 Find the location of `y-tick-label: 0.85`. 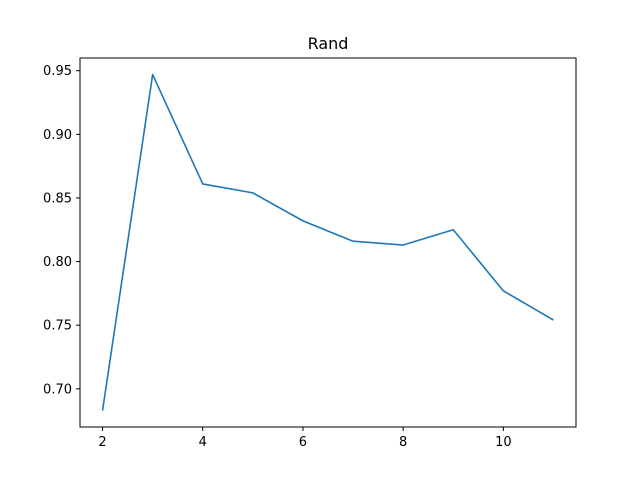

y-tick-label: 0.85 is located at coordinates (57, 198).